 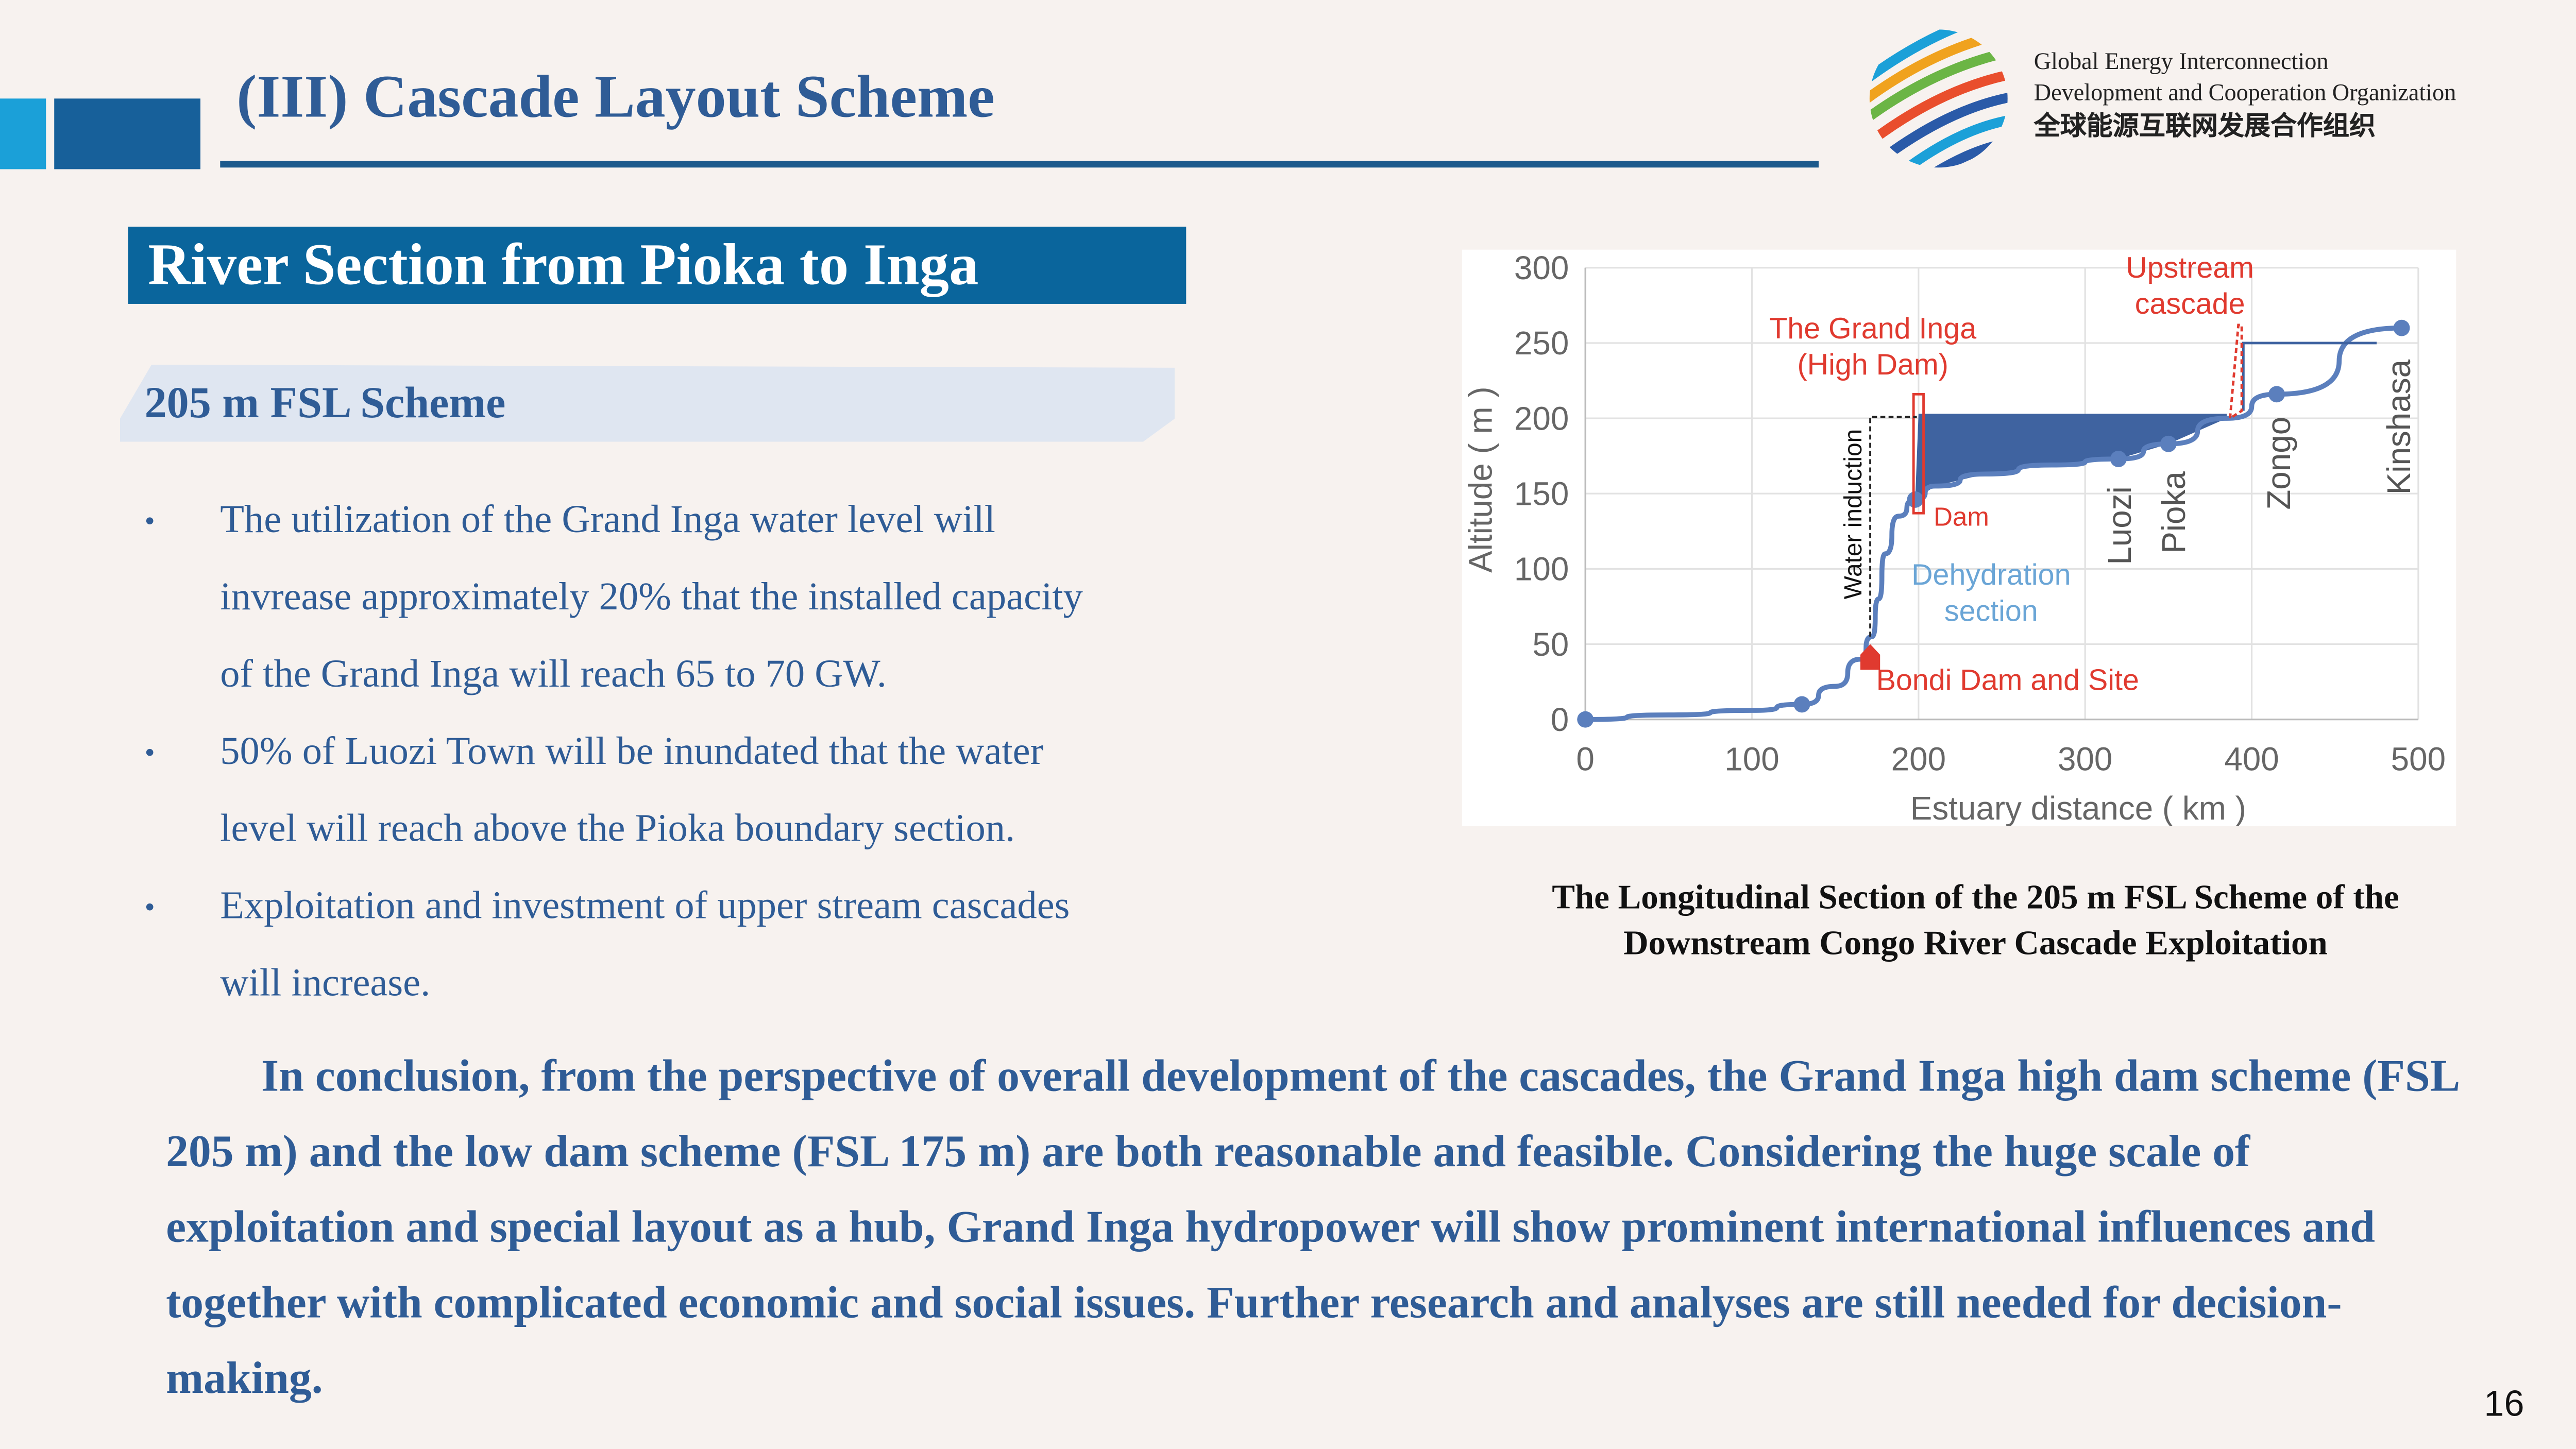 What do you see at coordinates (2251, 760) in the screenshot?
I see `x-tick-label: 400` at bounding box center [2251, 760].